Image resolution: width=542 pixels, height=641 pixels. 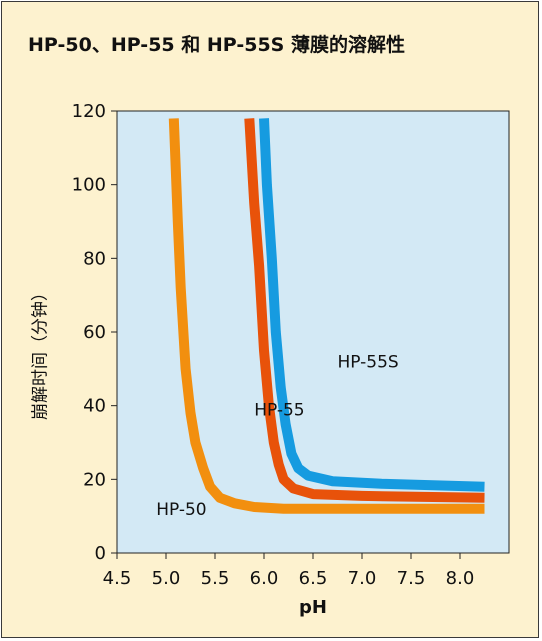 I want to click on y-tick-label: 60, so click(x=94, y=332).